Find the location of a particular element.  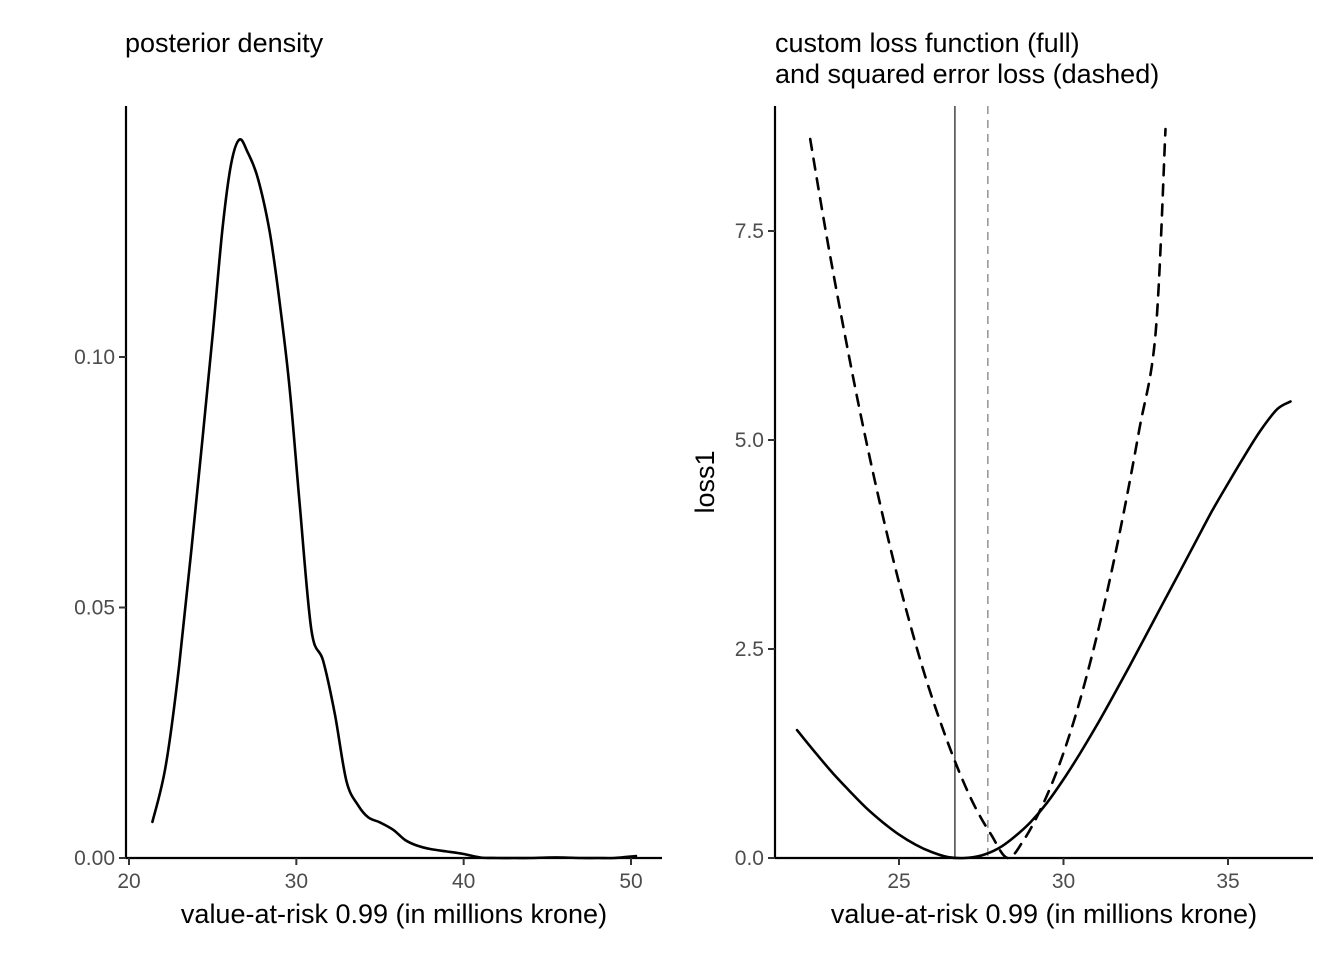

y-axis-title: loss1 is located at coordinates (705, 481).